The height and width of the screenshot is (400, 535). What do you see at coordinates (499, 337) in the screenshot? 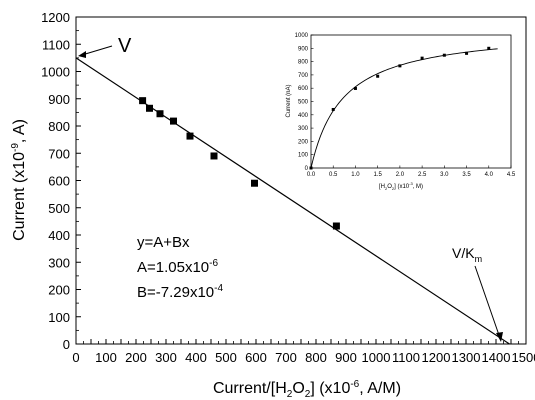
I see `vkm-arrow-head` at bounding box center [499, 337].